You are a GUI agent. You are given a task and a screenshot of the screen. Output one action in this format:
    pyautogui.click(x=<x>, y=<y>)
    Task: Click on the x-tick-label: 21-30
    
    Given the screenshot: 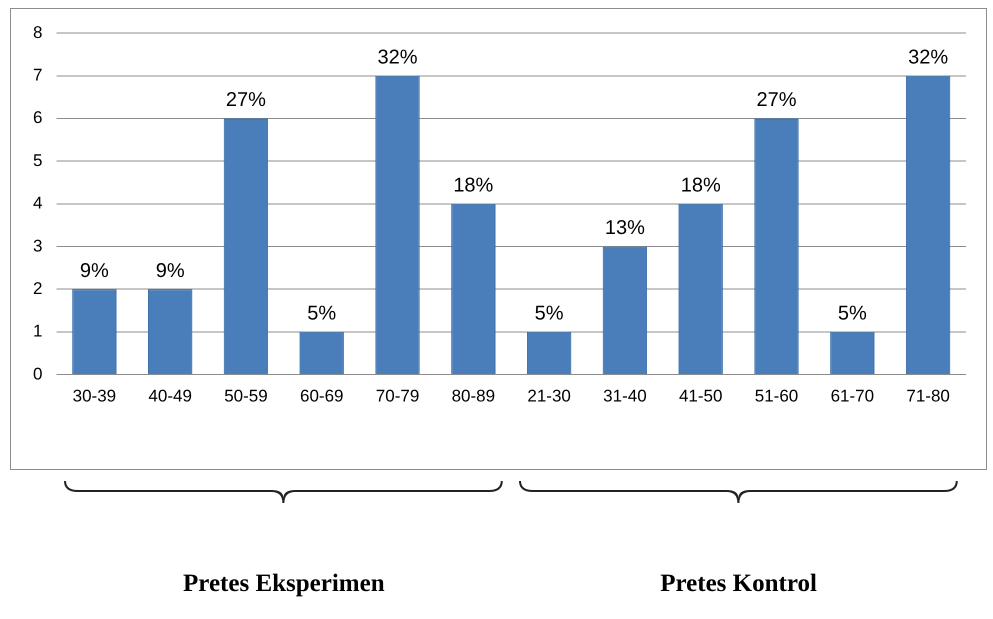 What is the action you would take?
    pyautogui.click(x=549, y=396)
    